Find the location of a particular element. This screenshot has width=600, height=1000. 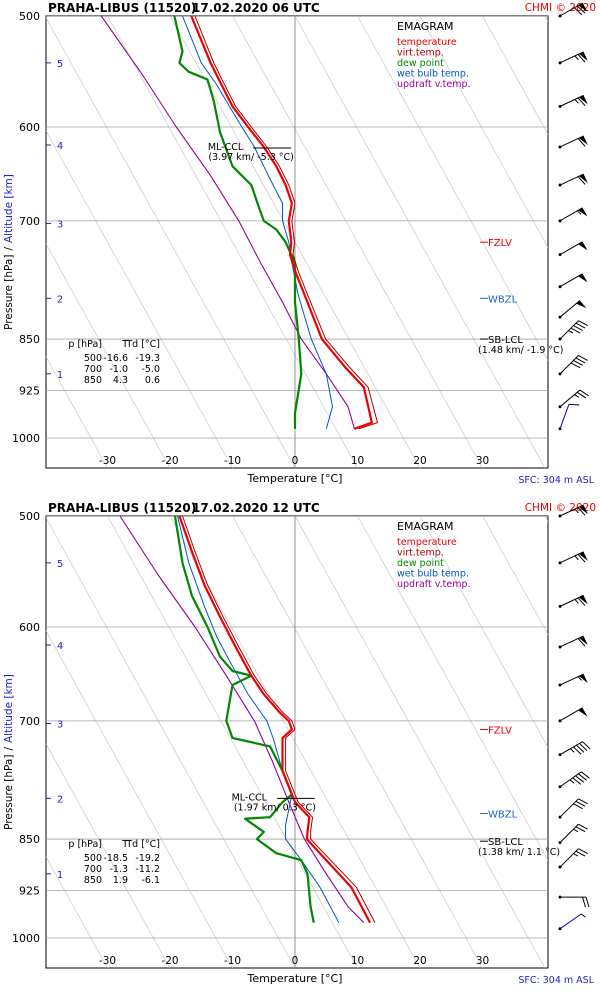

x-tick-label: 30 is located at coordinates (482, 461).